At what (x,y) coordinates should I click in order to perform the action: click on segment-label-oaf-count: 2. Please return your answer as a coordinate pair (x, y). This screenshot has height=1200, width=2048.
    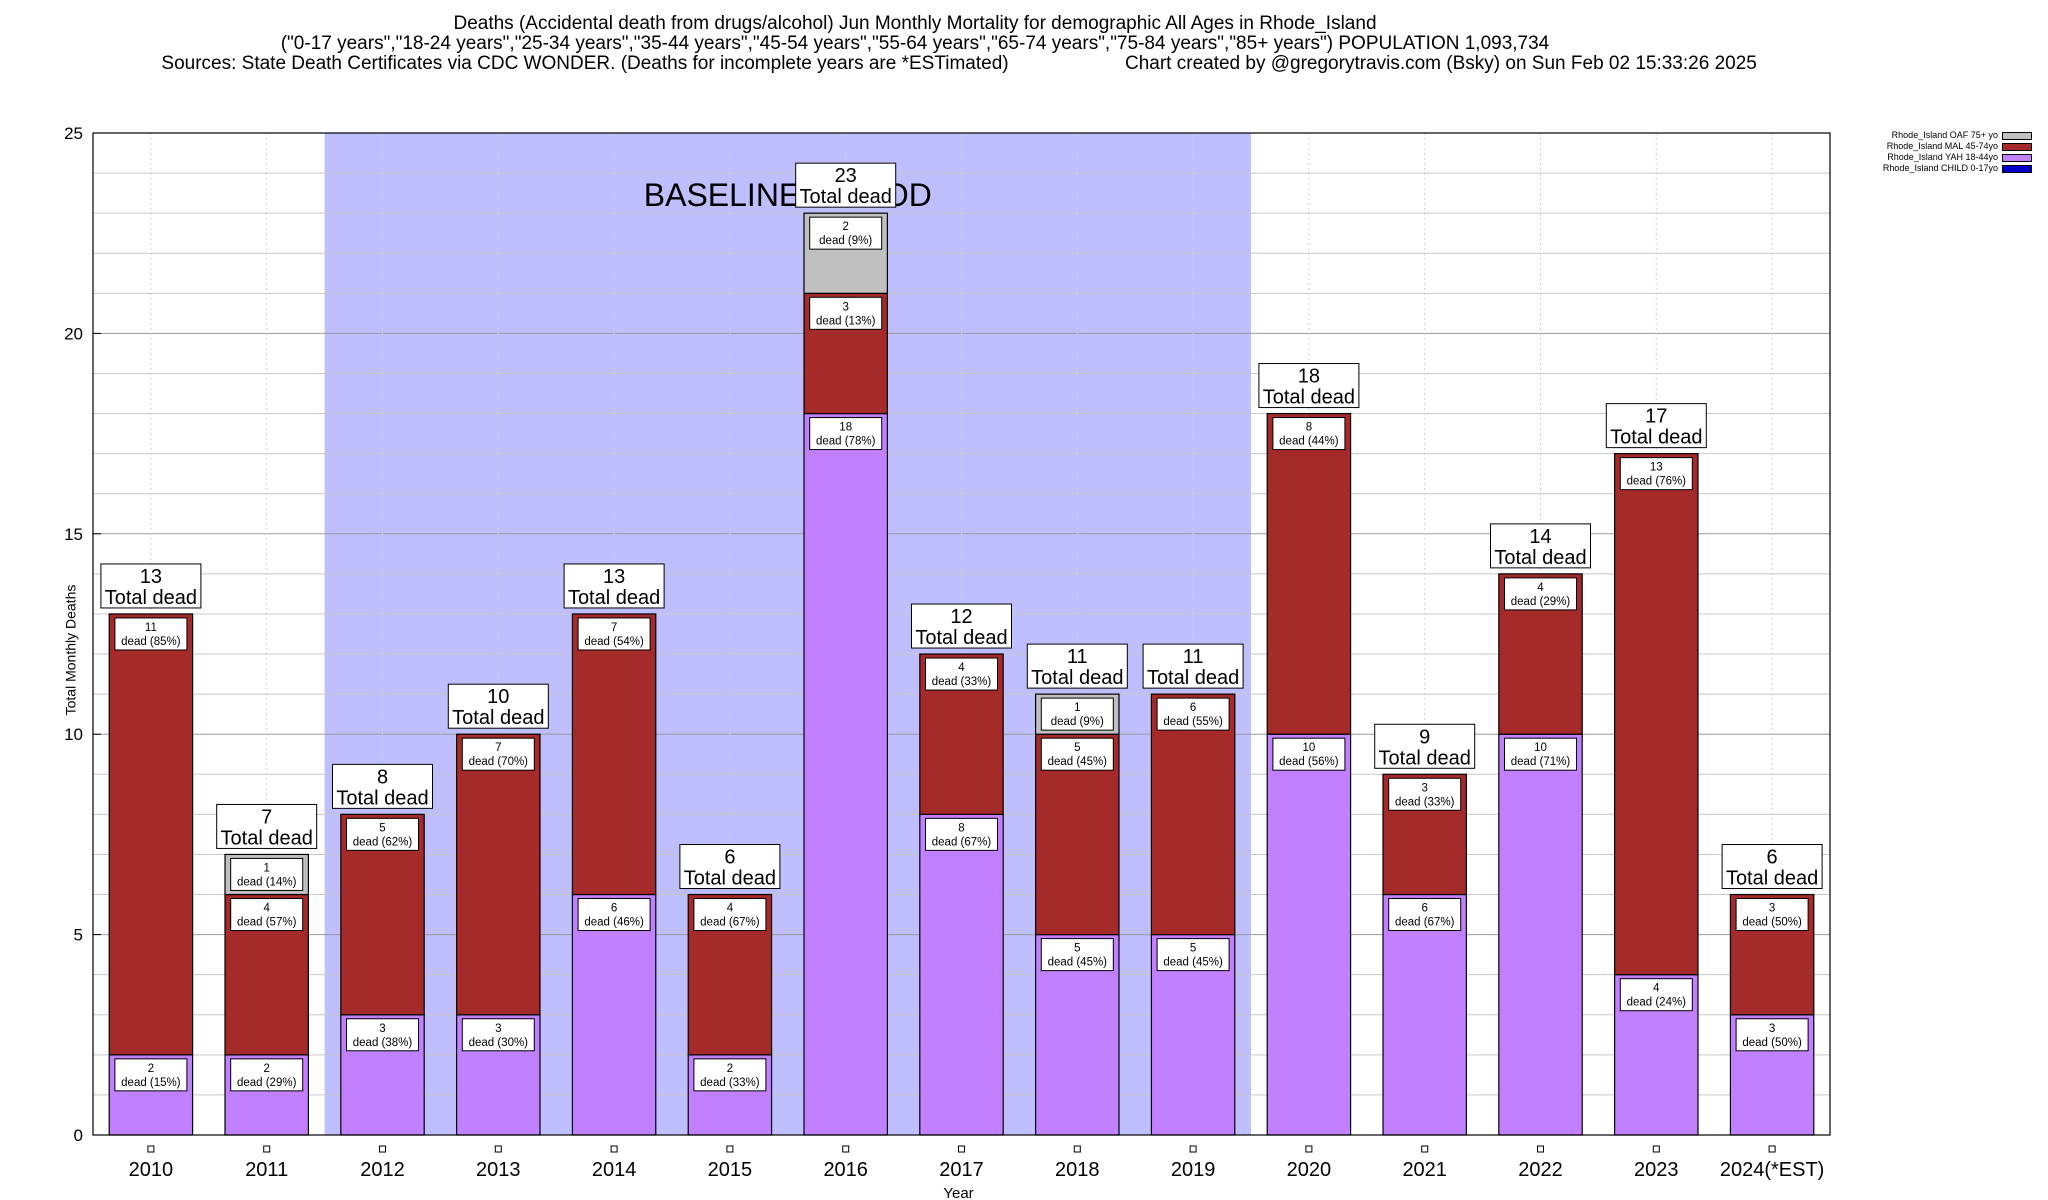
    Looking at the image, I should click on (845, 227).